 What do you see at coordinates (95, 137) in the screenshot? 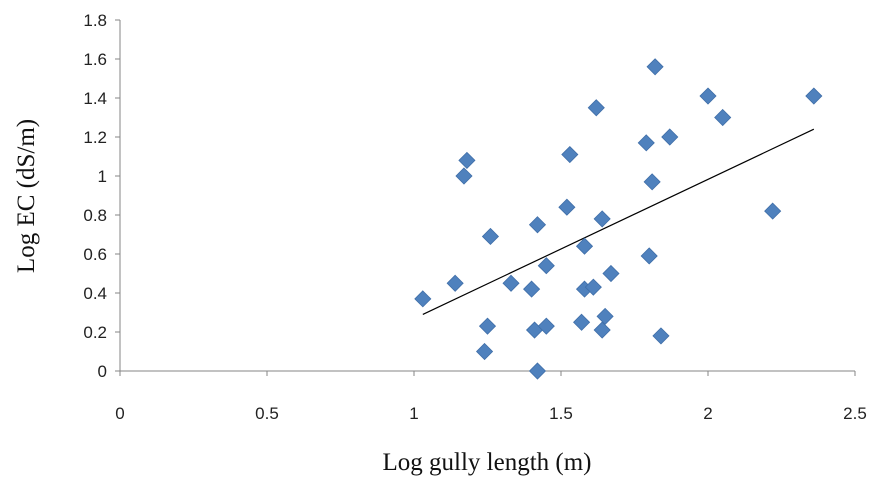
I see `y-tick-label: 1.2` at bounding box center [95, 137].